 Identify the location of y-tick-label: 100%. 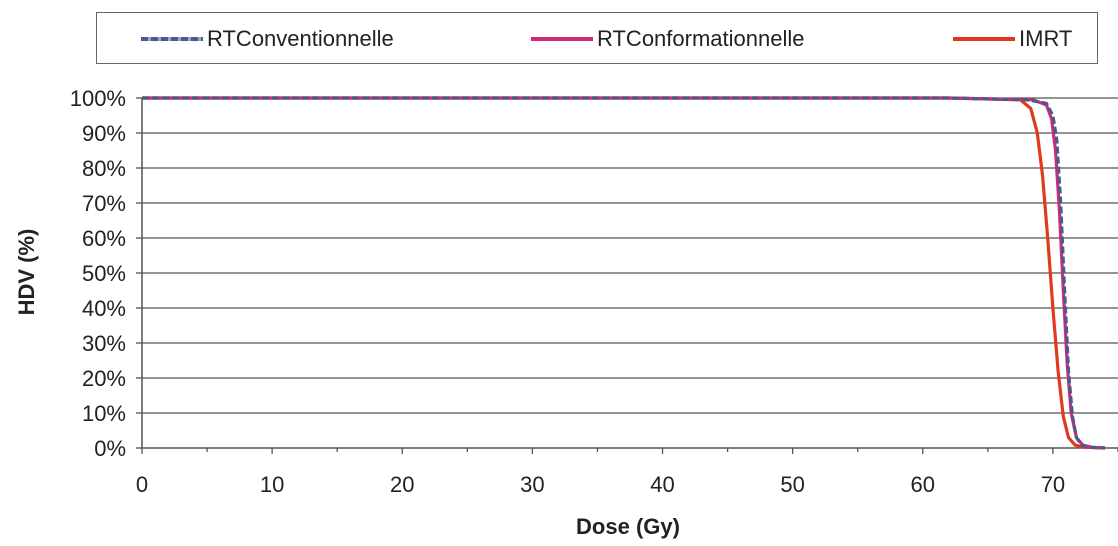
(98, 98).